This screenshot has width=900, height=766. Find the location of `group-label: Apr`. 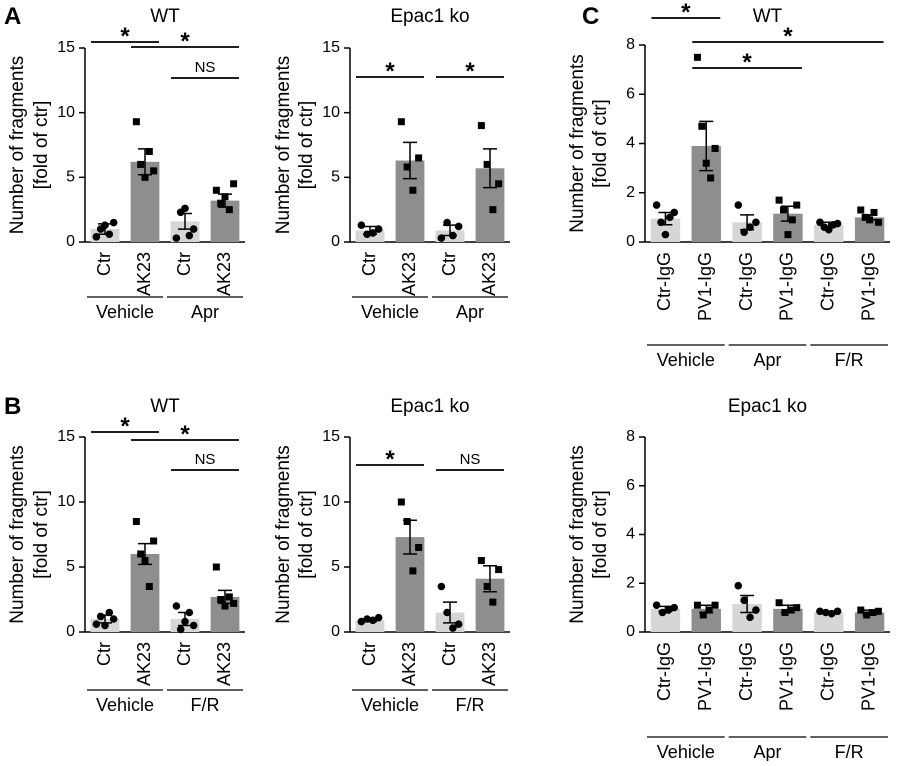

group-label: Apr is located at coordinates (767, 360).